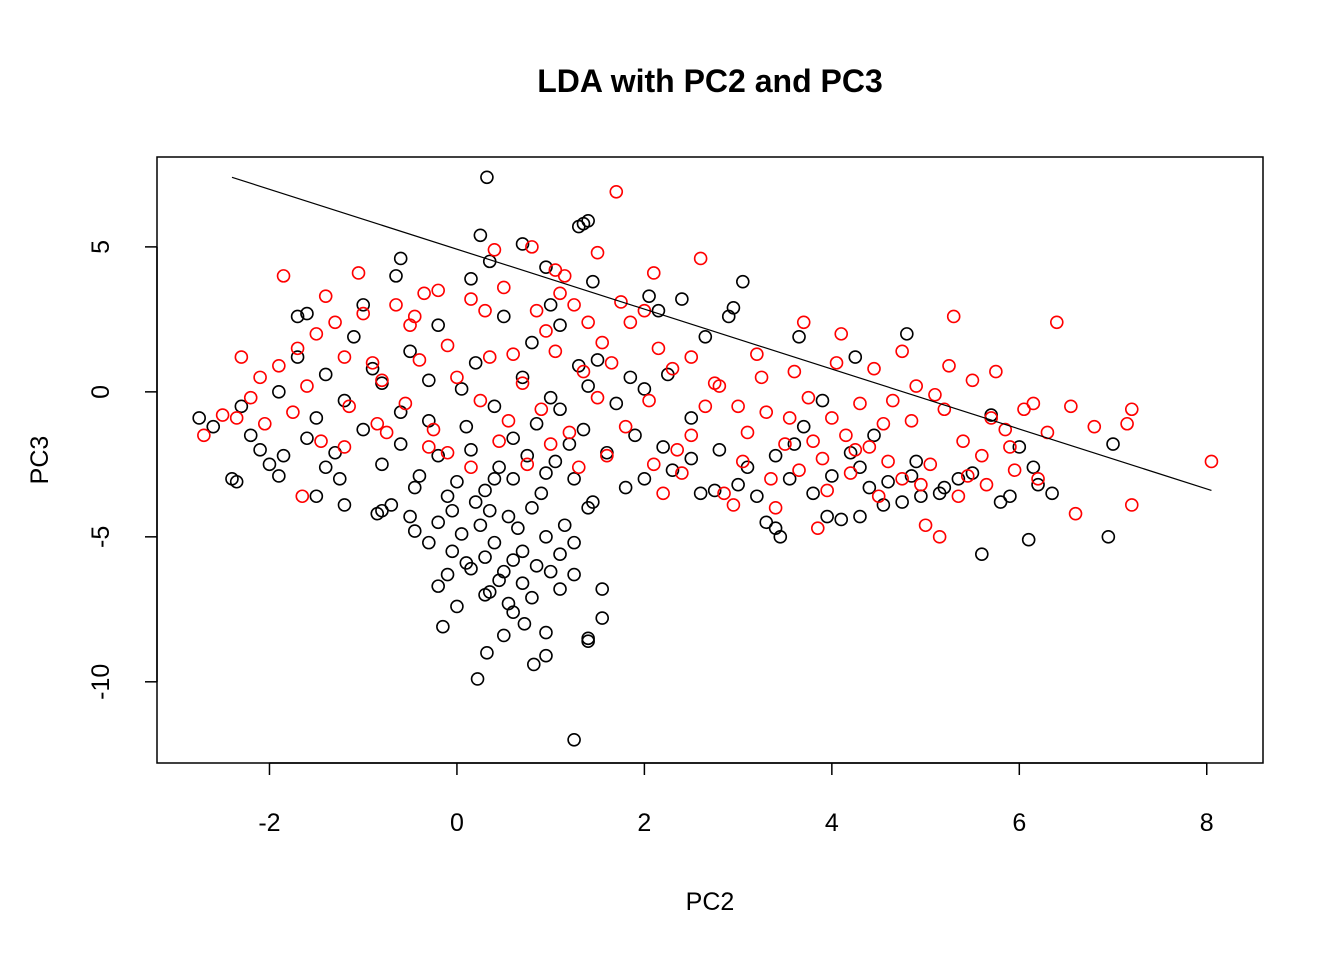 This screenshot has width=1344, height=960. Describe the element at coordinates (710, 81) in the screenshot. I see `chart-title: LDA with PC2 and PC3` at that location.